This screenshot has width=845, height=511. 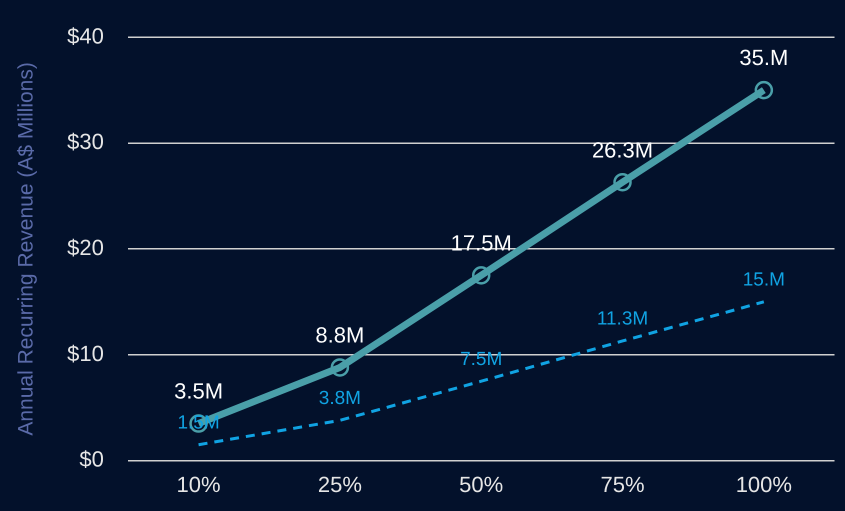 What do you see at coordinates (763, 280) in the screenshot?
I see `data-label: 15.M` at bounding box center [763, 280].